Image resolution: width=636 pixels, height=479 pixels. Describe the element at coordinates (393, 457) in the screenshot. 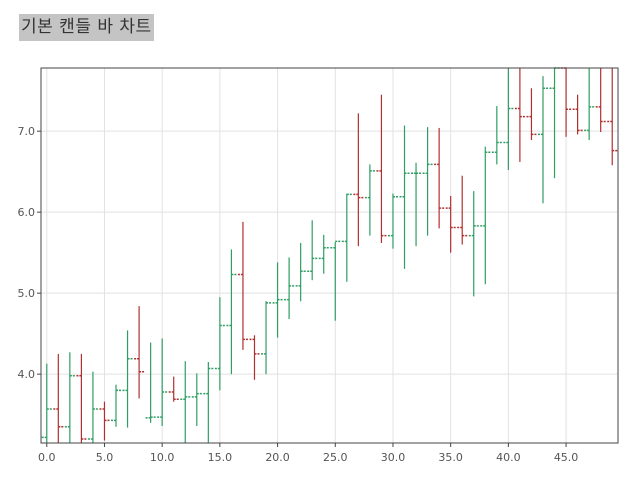

I see `x-tick-label: 30.0` at that location.